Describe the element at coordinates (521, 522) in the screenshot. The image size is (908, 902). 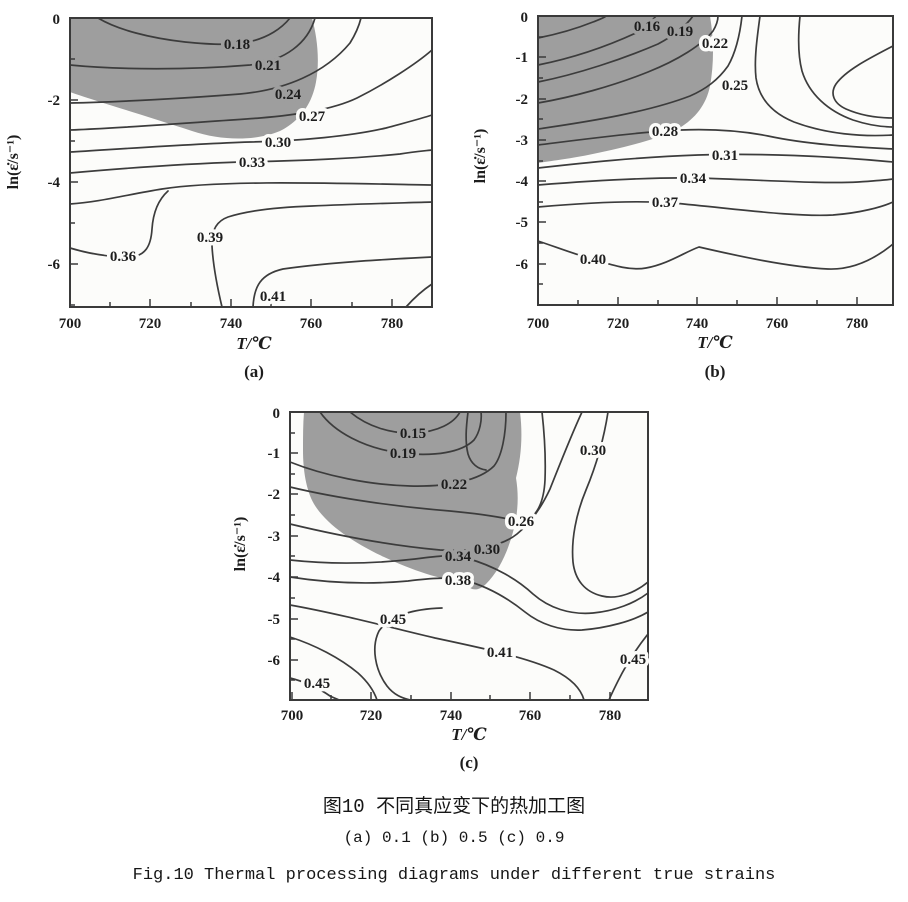
I see `contour-label: 0.26` at that location.